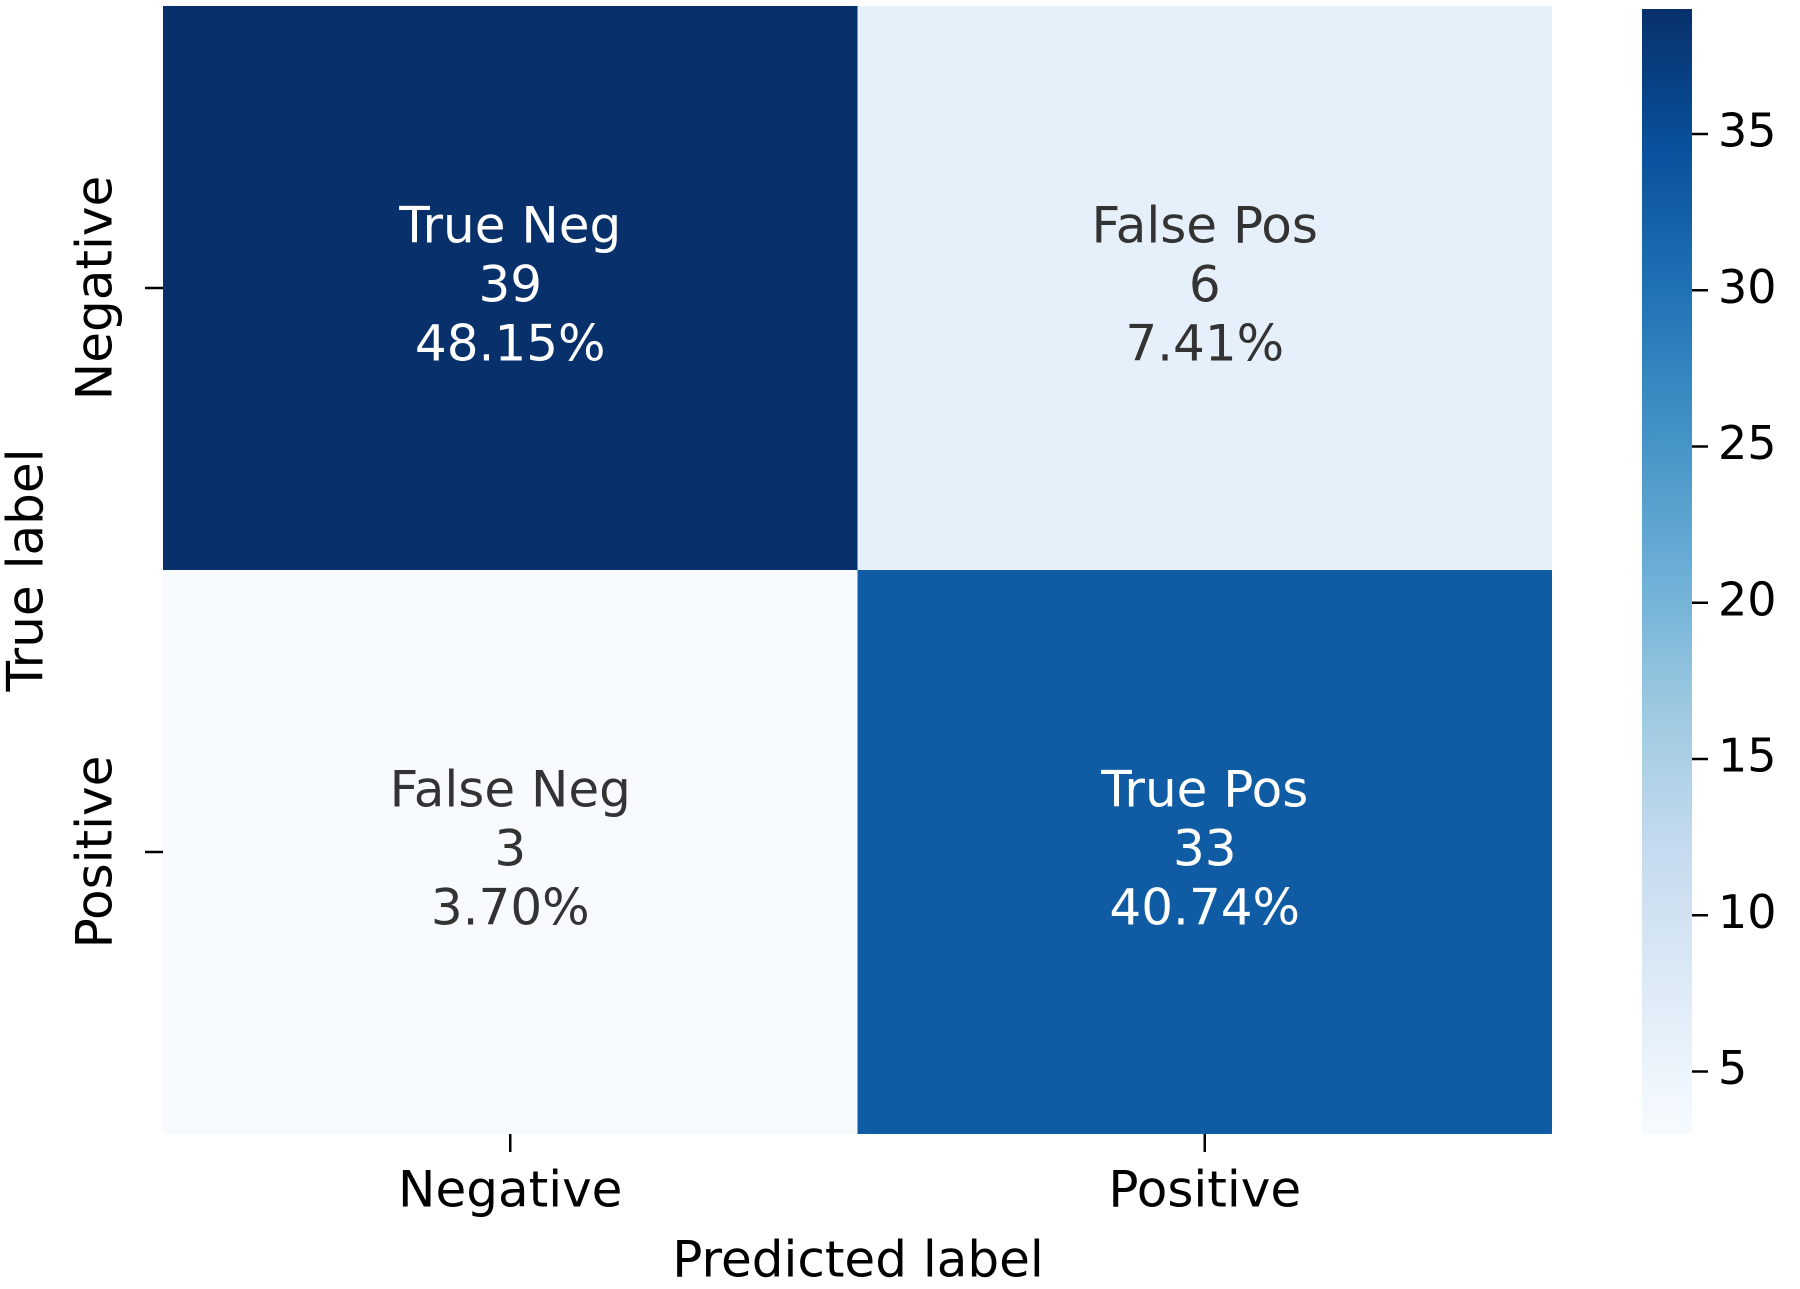 This screenshot has height=1289, width=1800. I want to click on x-tick-label: Positive, so click(1204, 1190).